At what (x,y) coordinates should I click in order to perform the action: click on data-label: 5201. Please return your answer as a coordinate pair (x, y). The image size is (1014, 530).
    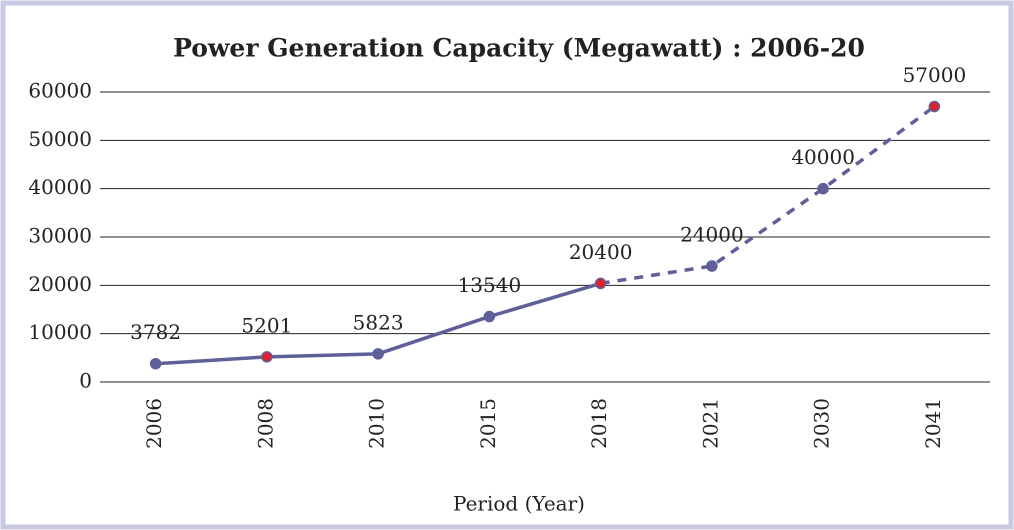
    Looking at the image, I should click on (266, 325).